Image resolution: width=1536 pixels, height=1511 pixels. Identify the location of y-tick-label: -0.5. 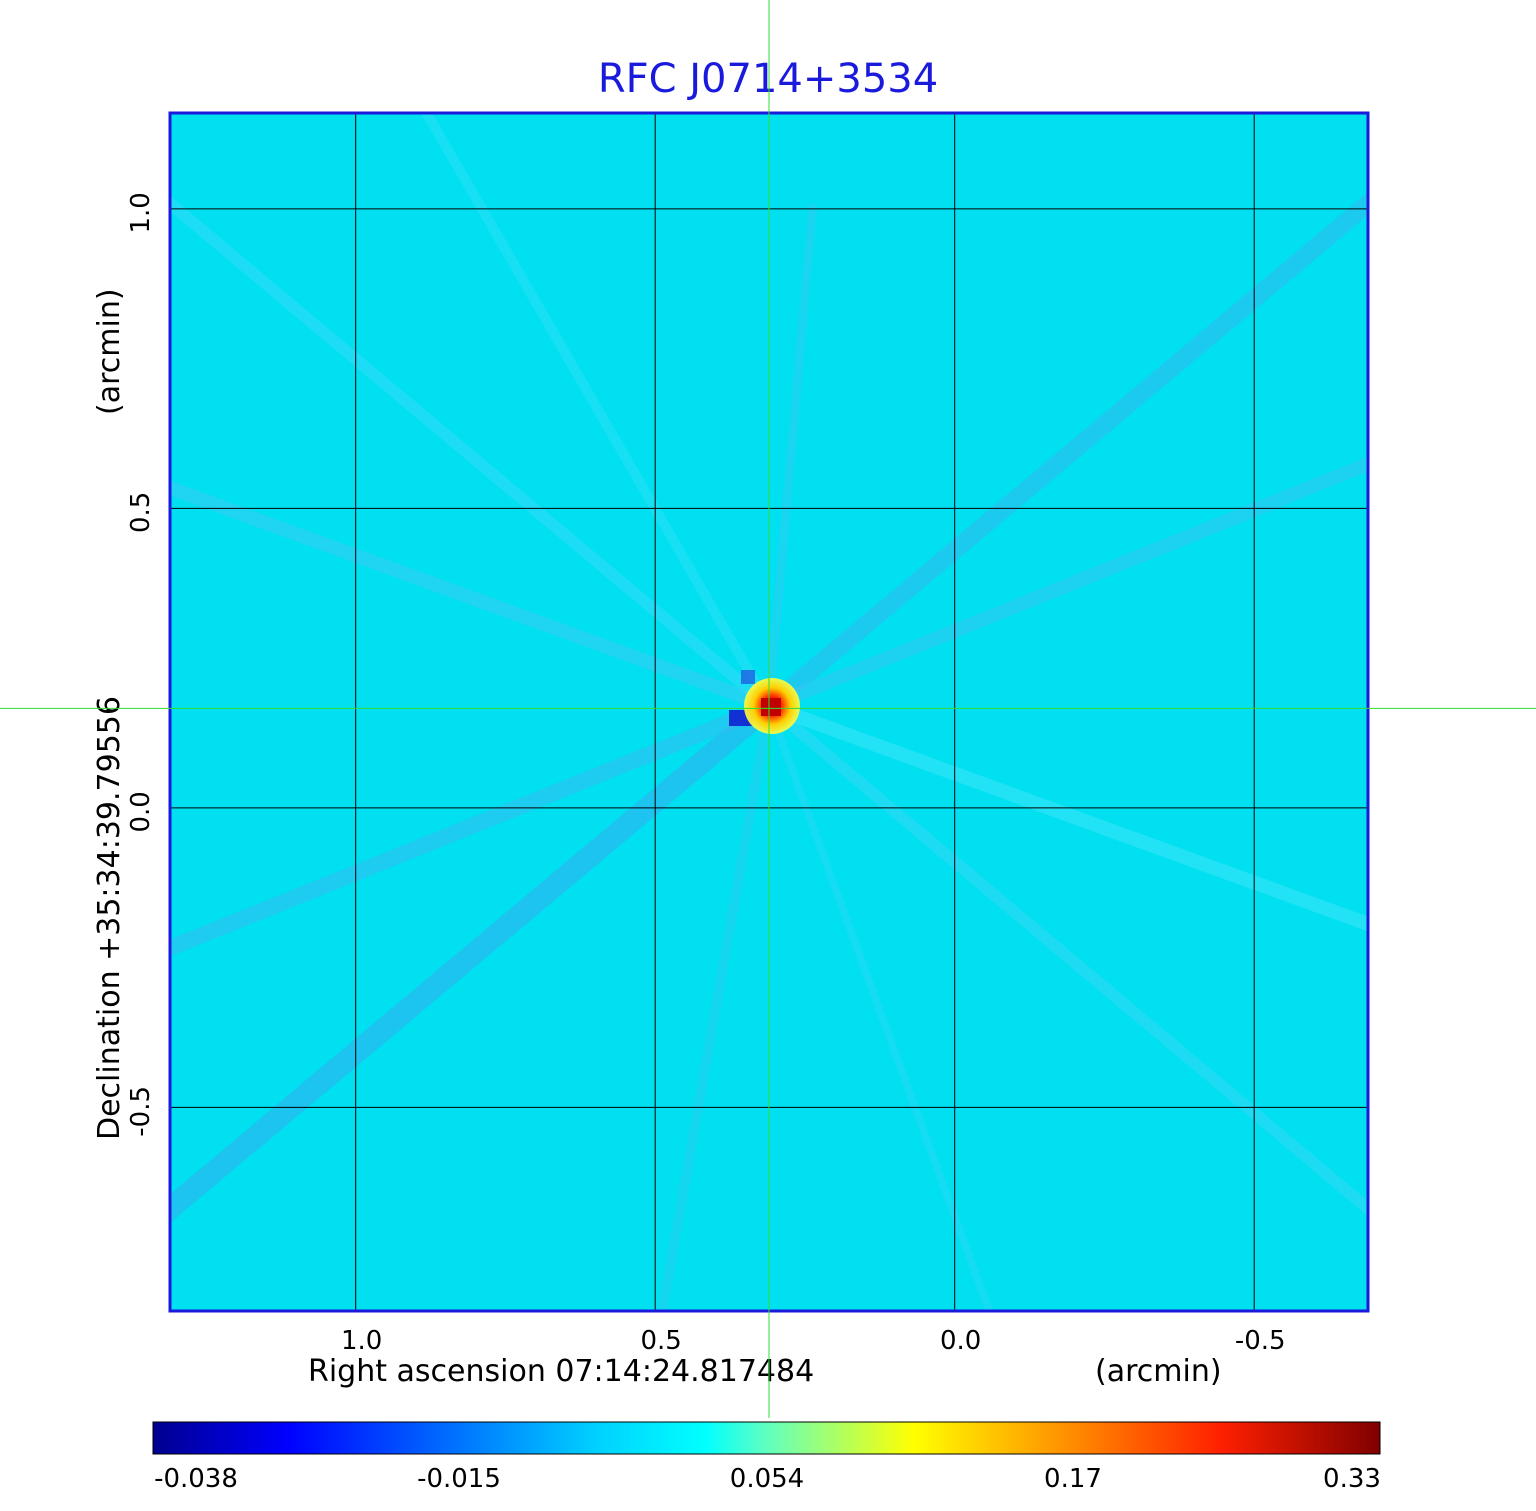
(141, 1111).